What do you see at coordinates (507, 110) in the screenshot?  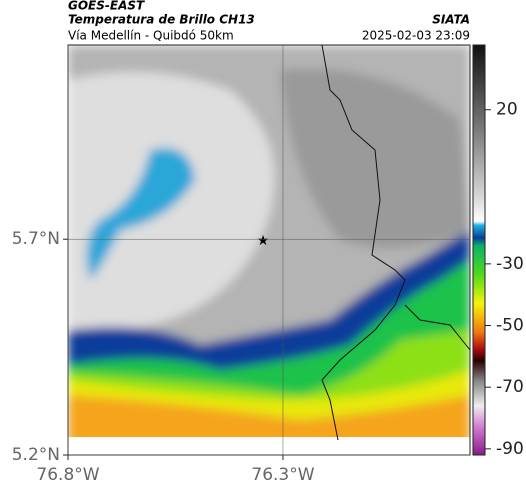 I see `colorbar-tick-label: 20` at bounding box center [507, 110].